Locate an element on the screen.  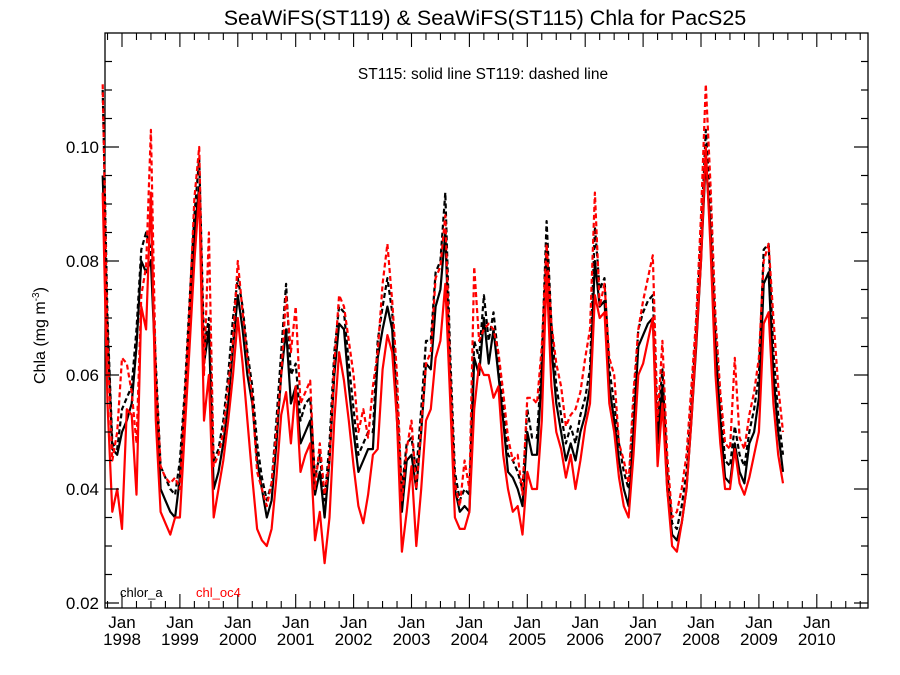
x-tick-label-year: 2007 is located at coordinates (643, 639).